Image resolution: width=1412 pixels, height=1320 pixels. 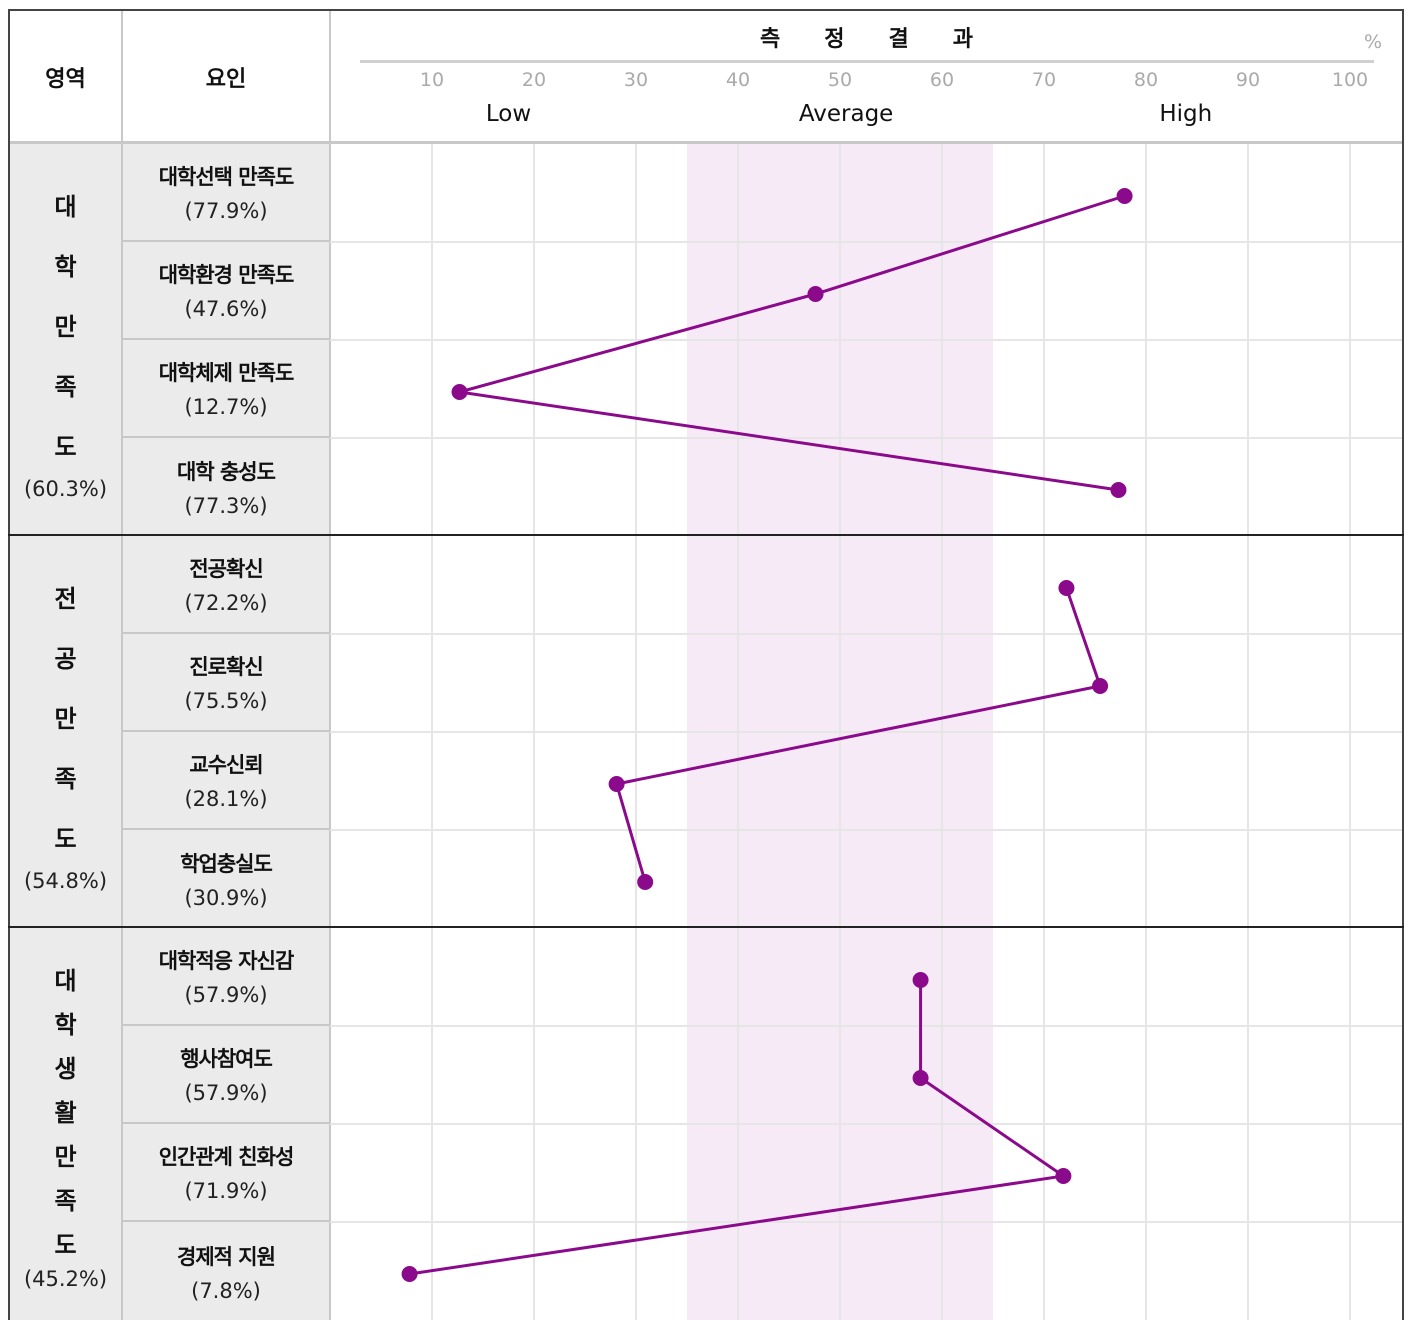 I want to click on tick-label: 30, so click(x=636, y=80).